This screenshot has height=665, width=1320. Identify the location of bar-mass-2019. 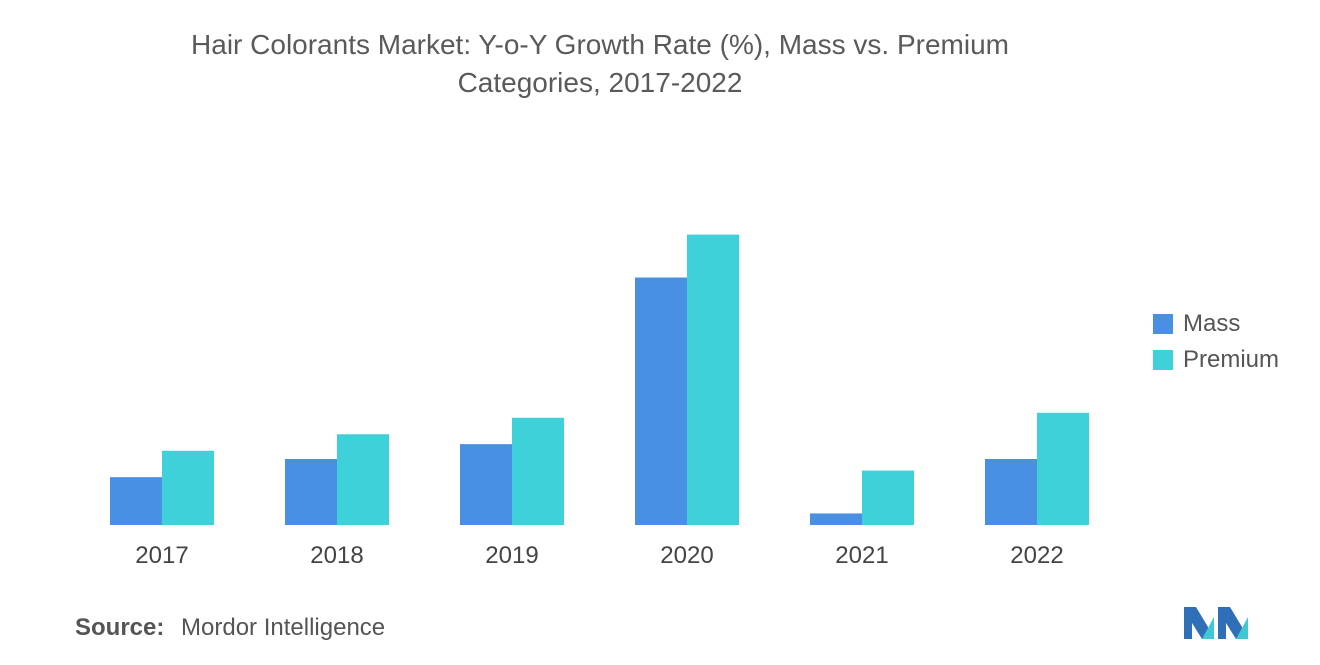
(486, 484).